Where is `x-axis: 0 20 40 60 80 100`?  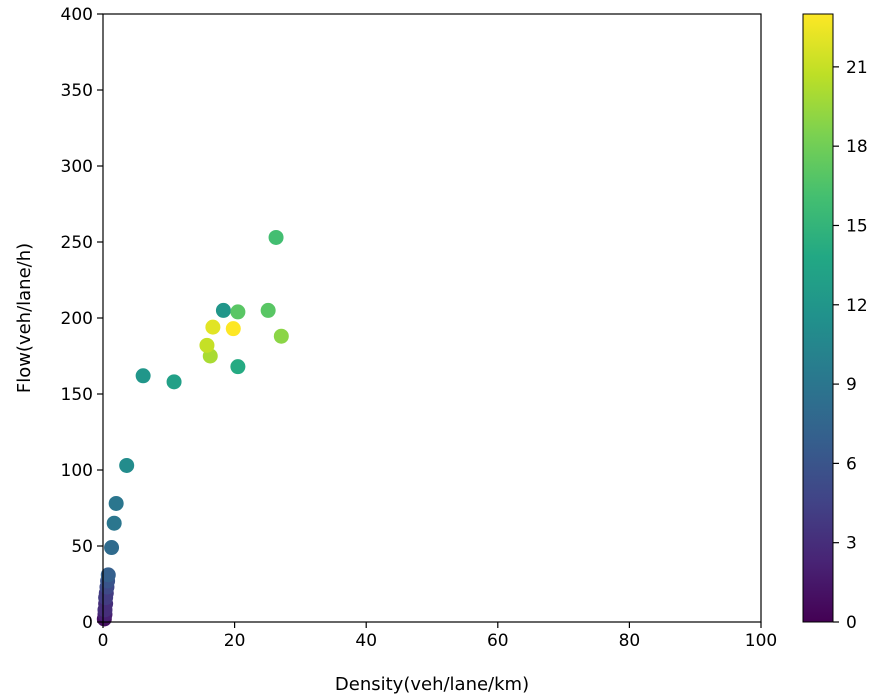
x-axis: 0 20 40 60 80 100 is located at coordinates (437, 636).